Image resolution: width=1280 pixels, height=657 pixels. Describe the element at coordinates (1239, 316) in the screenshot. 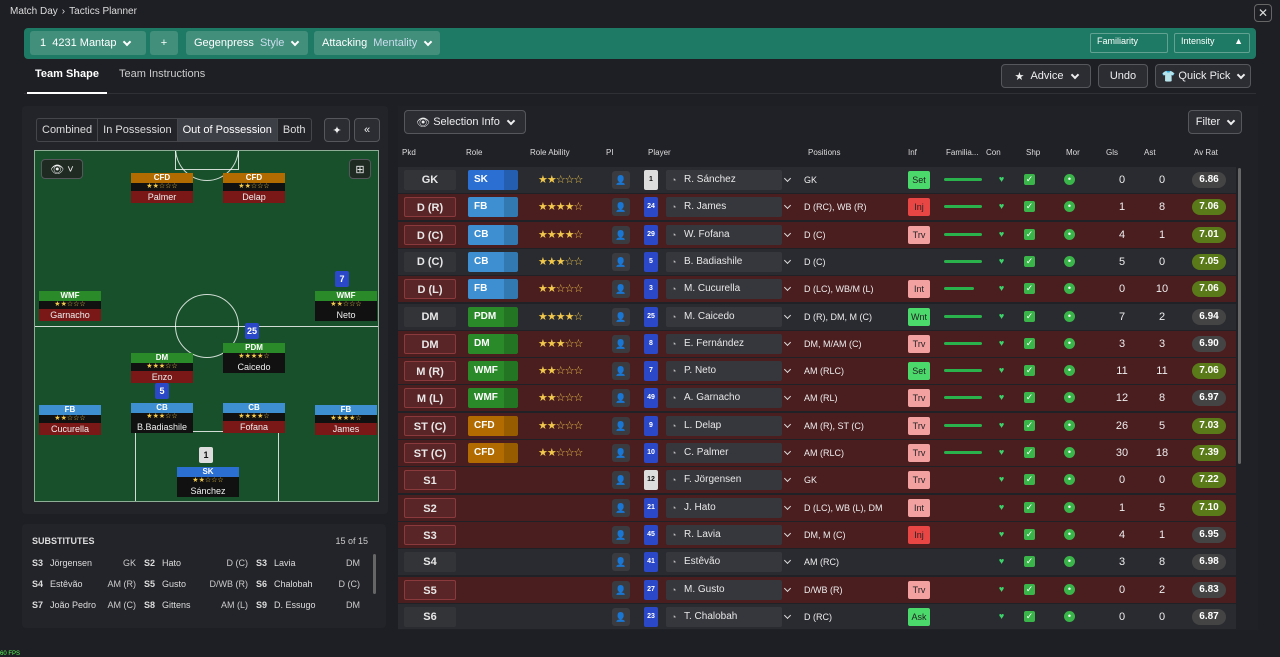

I see `table-scrollbar` at that location.